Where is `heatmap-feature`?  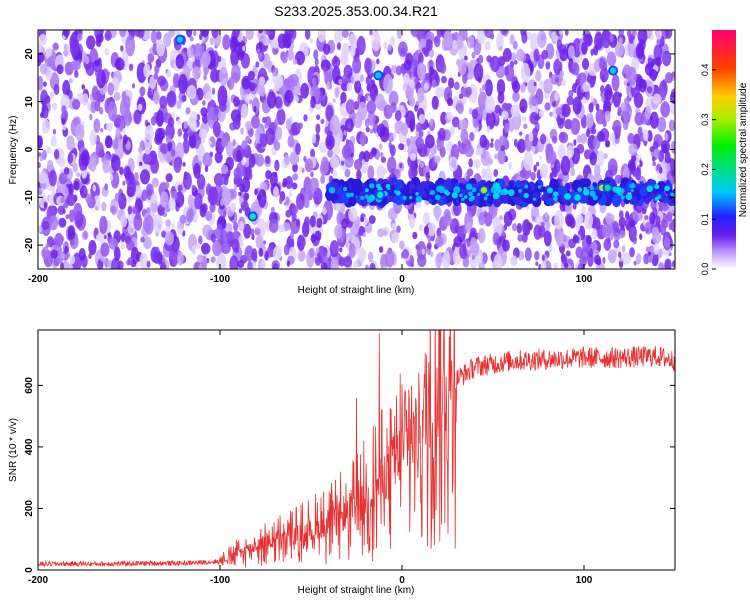 heatmap-feature is located at coordinates (378, 75).